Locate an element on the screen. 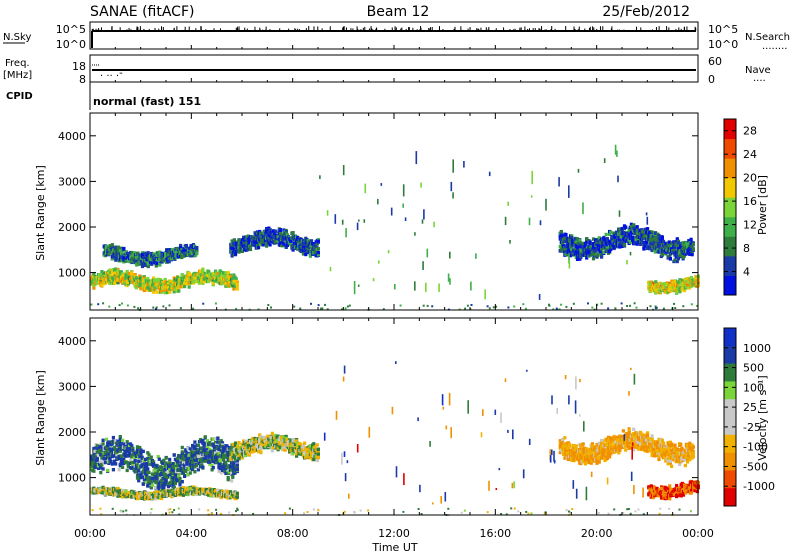  freq-label-1: Freq. is located at coordinates (17, 63).